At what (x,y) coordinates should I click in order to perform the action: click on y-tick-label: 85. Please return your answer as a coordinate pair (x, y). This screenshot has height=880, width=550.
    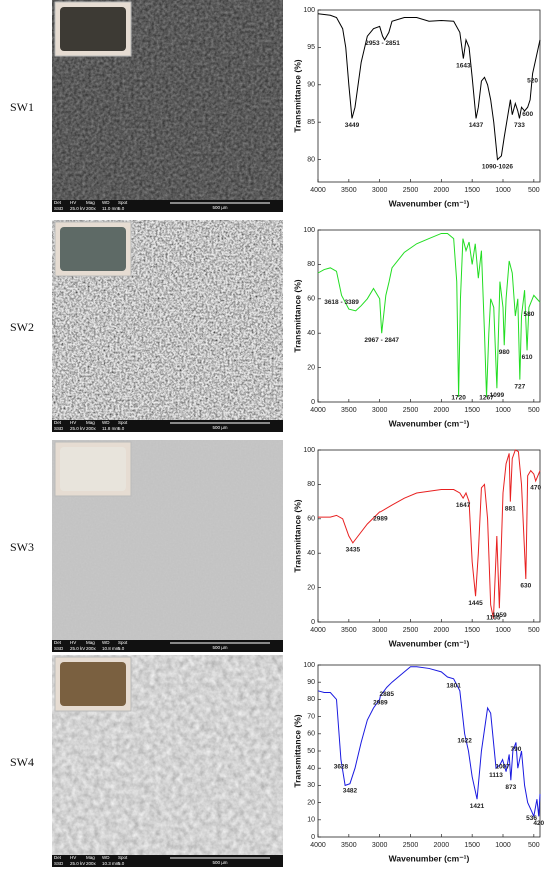
    Looking at the image, I should click on (311, 122).